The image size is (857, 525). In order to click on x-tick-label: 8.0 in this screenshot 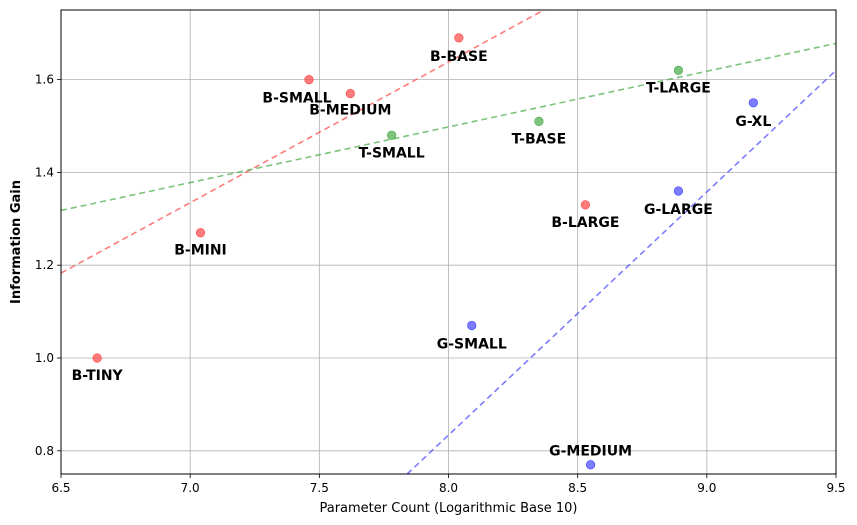, I will do `click(448, 488)`.